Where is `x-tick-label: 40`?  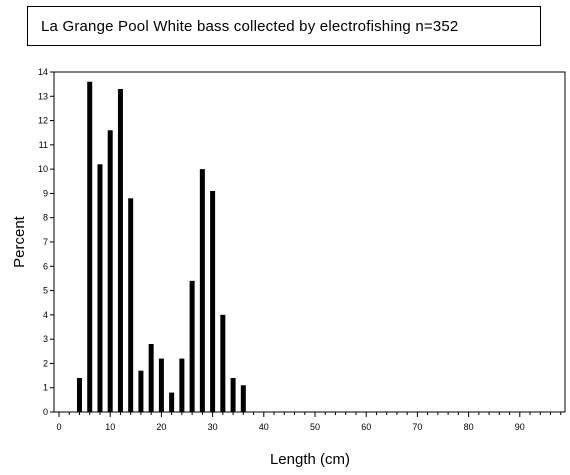 x-tick-label: 40 is located at coordinates (264, 427).